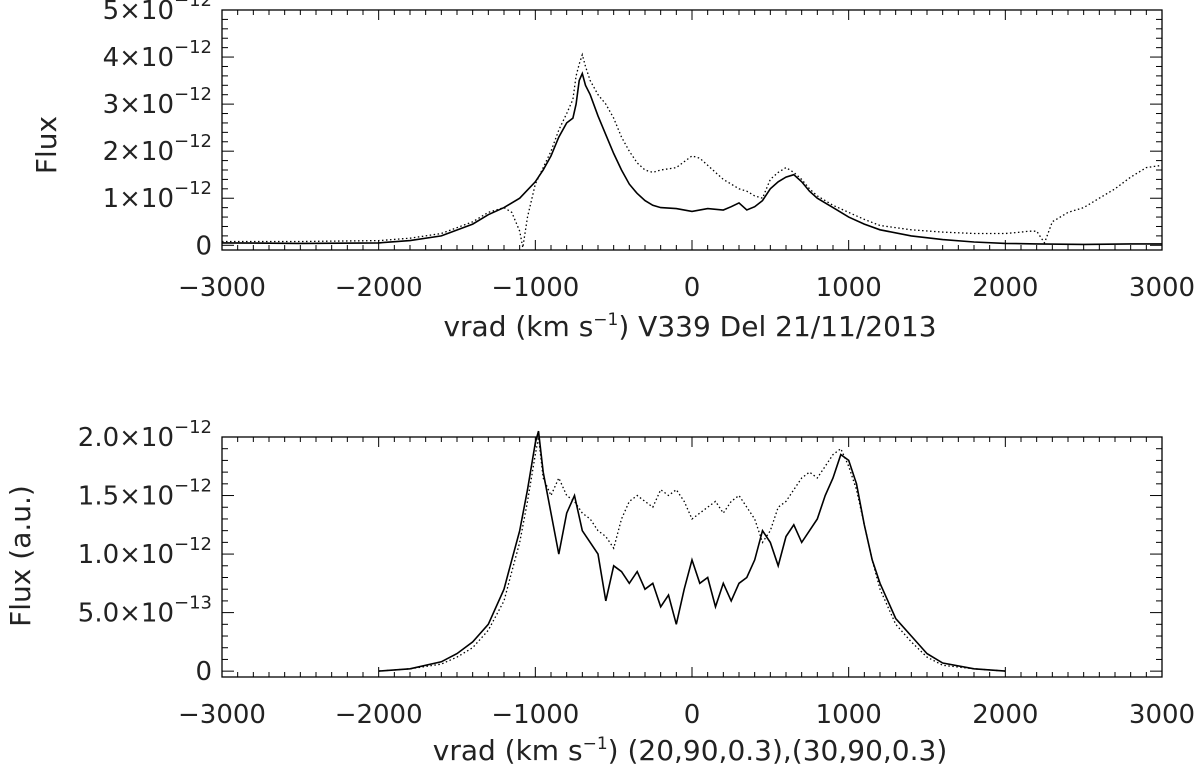 This screenshot has width=1200, height=772. What do you see at coordinates (157, 196) in the screenshot?
I see `top-y-tick-label: 1×10⁻¹²` at bounding box center [157, 196].